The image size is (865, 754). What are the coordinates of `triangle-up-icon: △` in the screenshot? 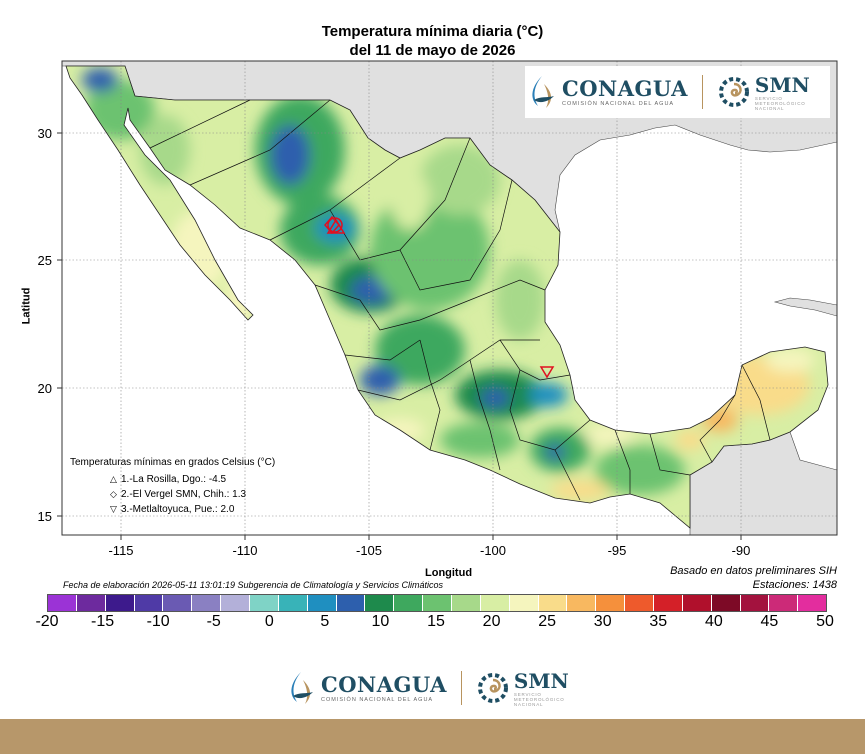 It's located at (113, 479).